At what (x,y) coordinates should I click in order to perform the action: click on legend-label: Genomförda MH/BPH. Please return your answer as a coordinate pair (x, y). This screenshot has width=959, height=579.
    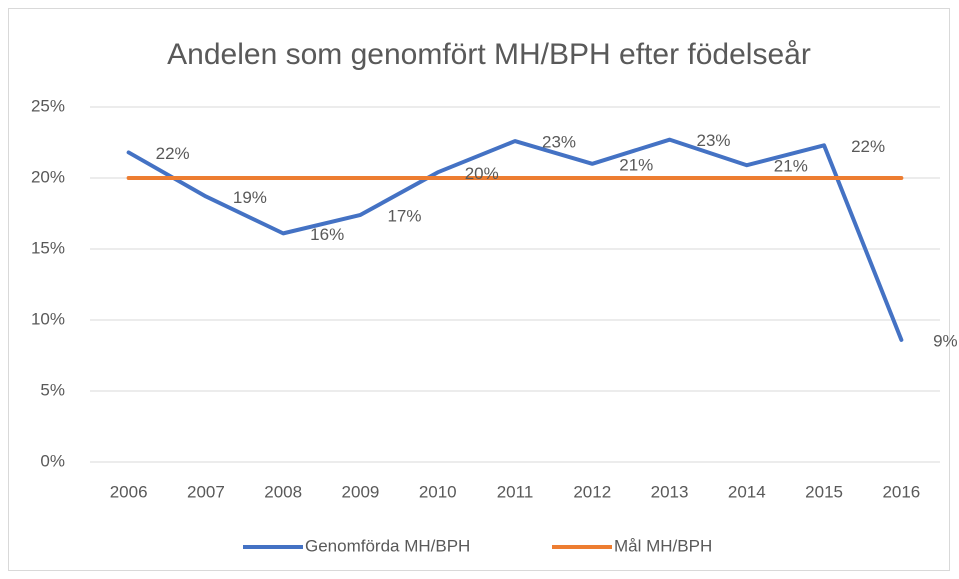
    Looking at the image, I should click on (387, 545).